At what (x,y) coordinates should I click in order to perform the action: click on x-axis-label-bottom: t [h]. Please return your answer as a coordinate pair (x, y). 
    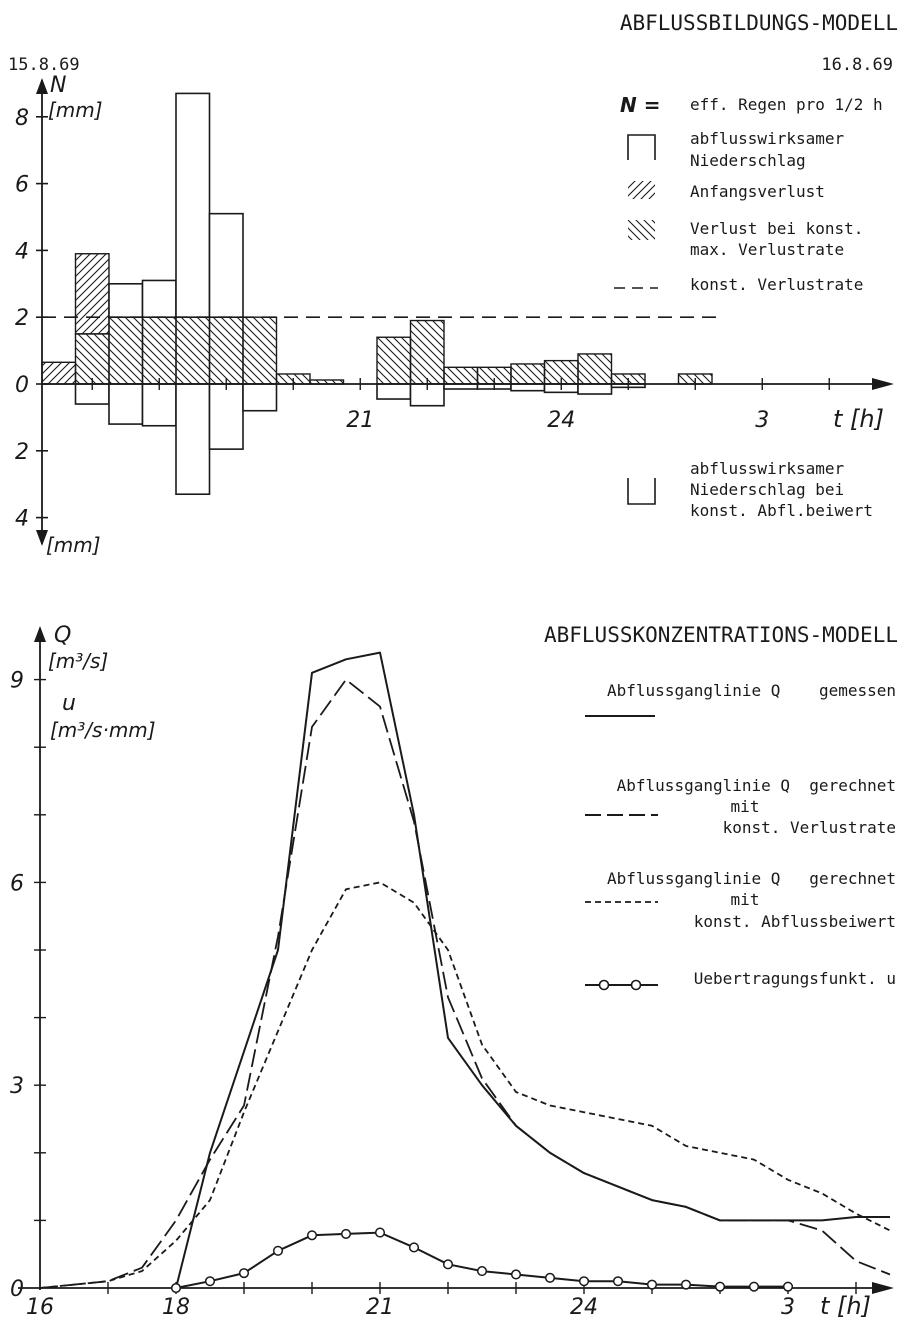
    Looking at the image, I should click on (845, 1306).